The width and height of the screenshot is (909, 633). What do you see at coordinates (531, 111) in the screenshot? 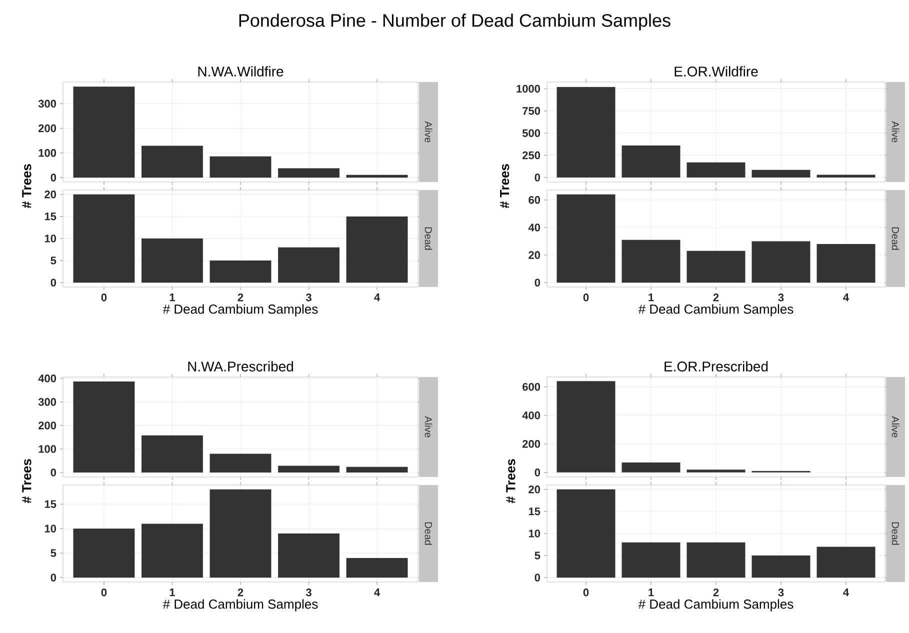
I see `y-tick-label: 750` at bounding box center [531, 111].